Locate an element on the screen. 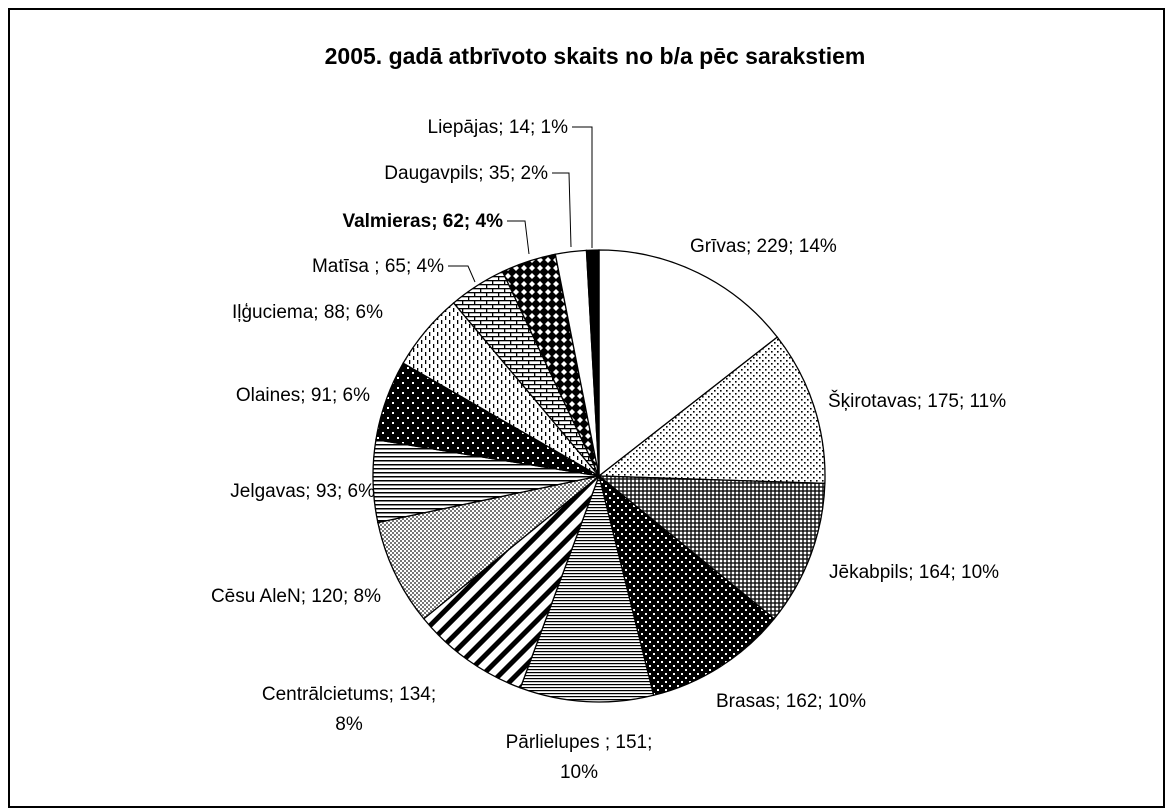 Image resolution: width=1173 pixels, height=808 pixels. slice-label-14: Liepājas; 14; 1% is located at coordinates (498, 127).